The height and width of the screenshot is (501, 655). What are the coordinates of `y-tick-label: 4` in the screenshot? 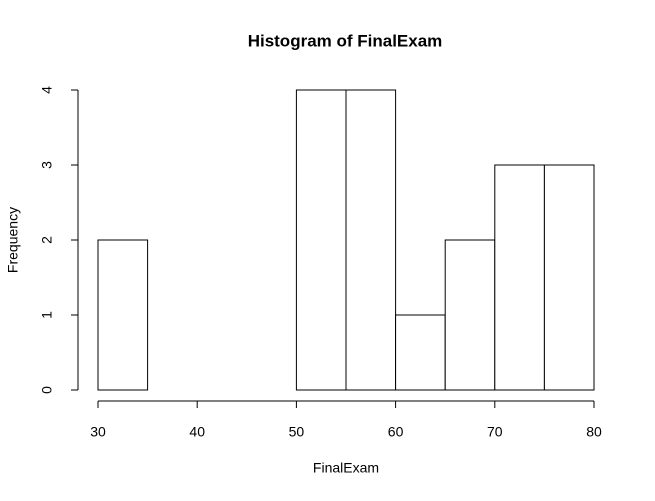 It's located at (47, 90).